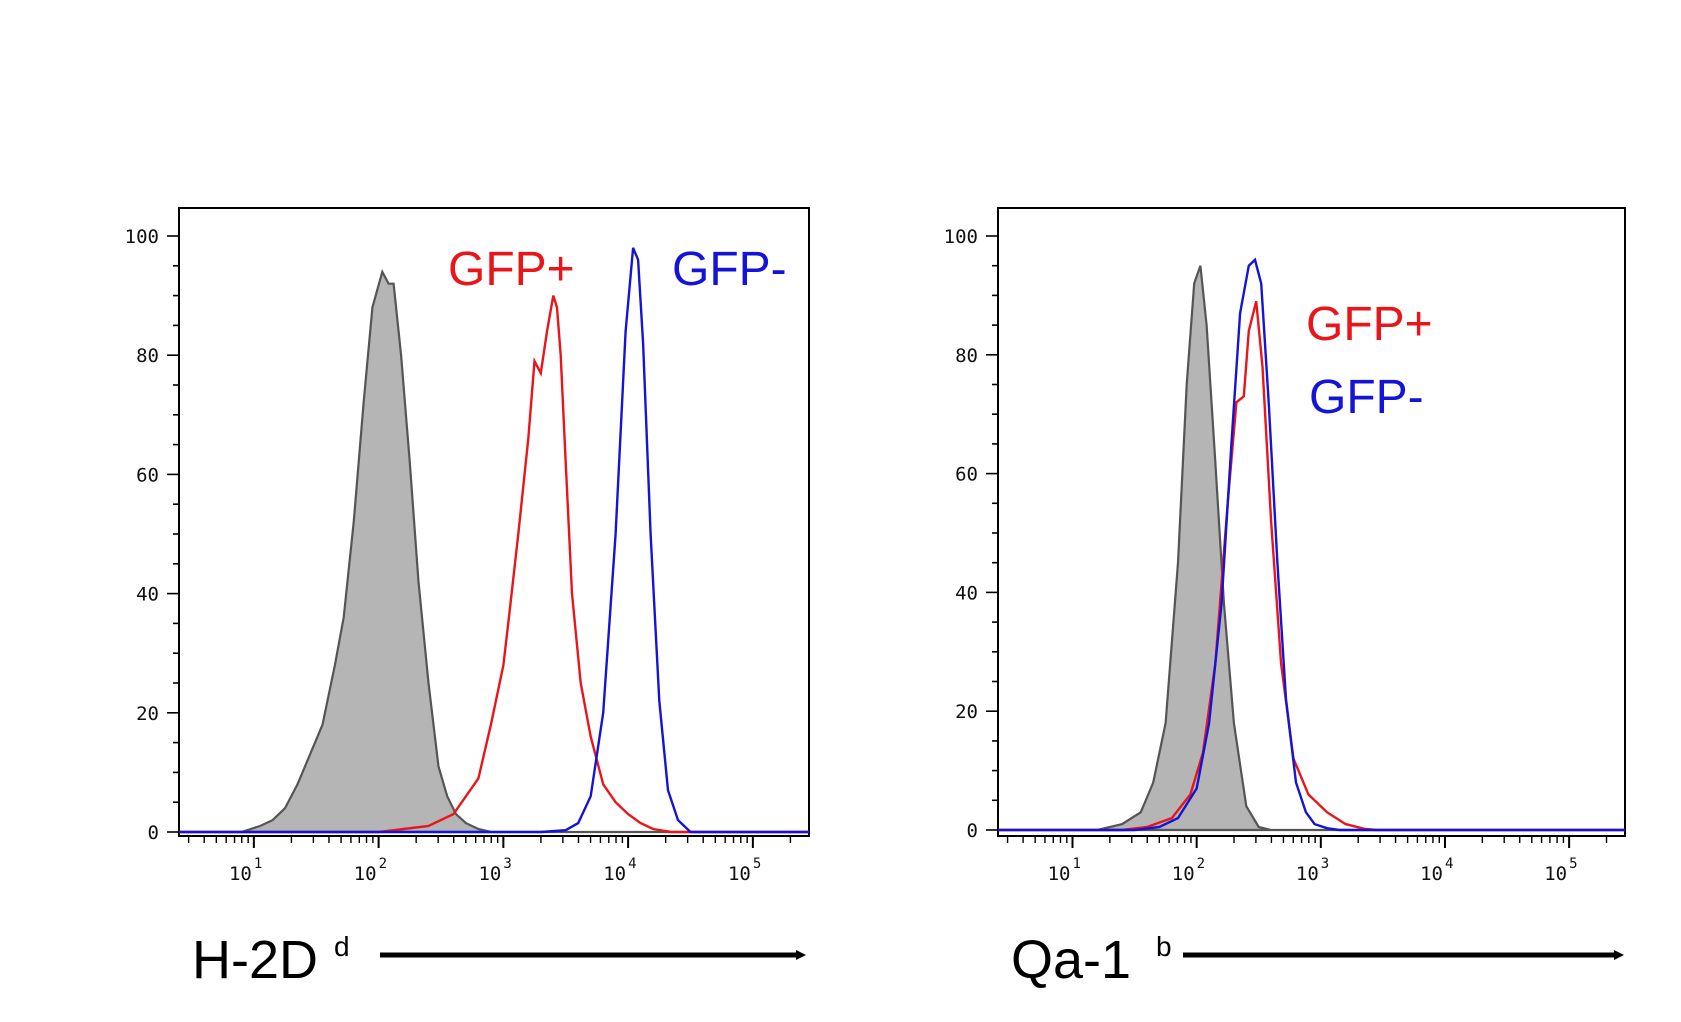 The width and height of the screenshot is (1681, 1022). I want to click on x-axis-marker-label: H-2D, so click(255, 960).